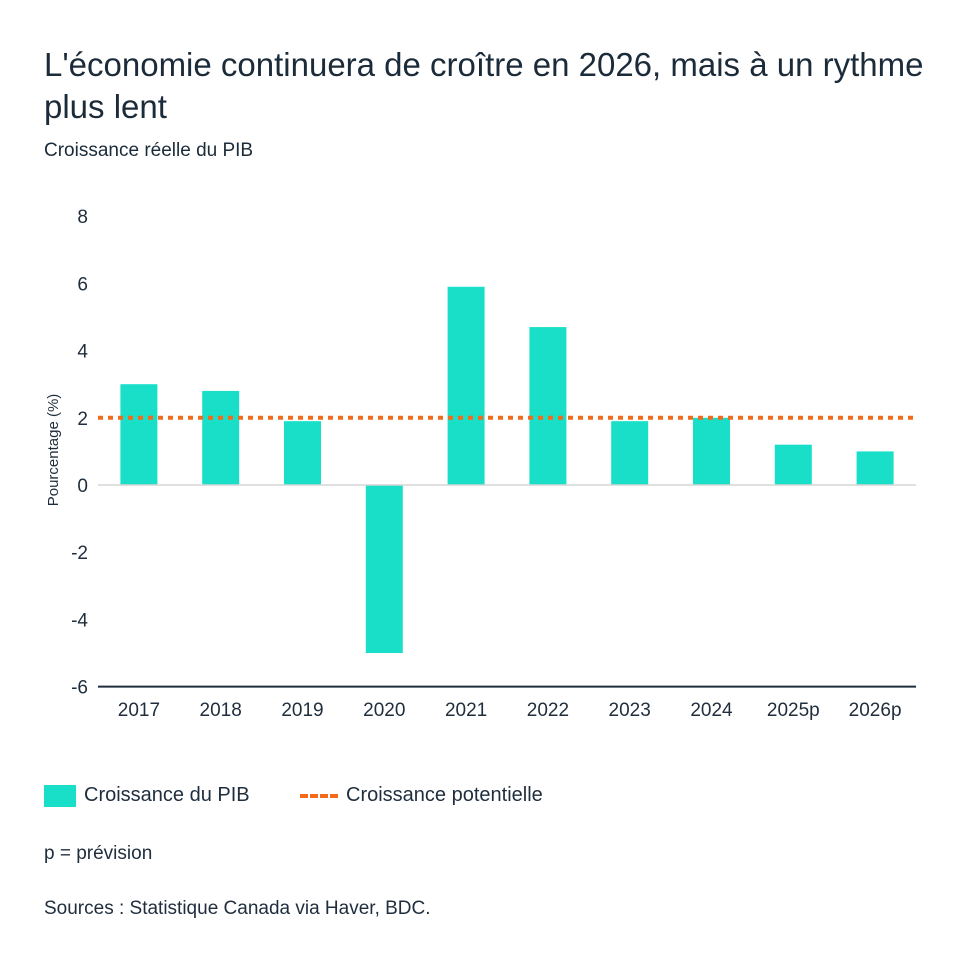 The image size is (960, 960). What do you see at coordinates (139, 434) in the screenshot?
I see `bar-2017` at bounding box center [139, 434].